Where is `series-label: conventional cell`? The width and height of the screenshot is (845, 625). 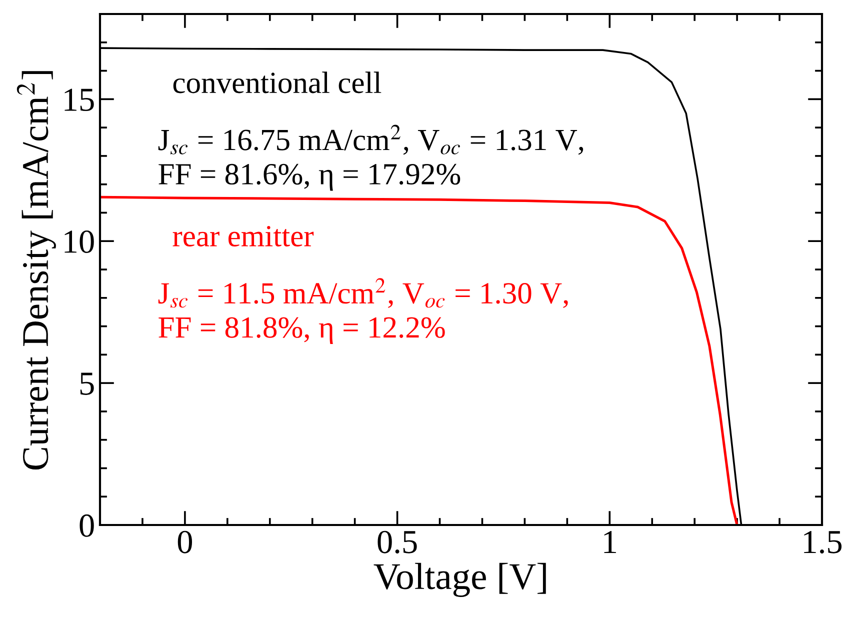 series-label: conventional cell is located at coordinates (277, 83).